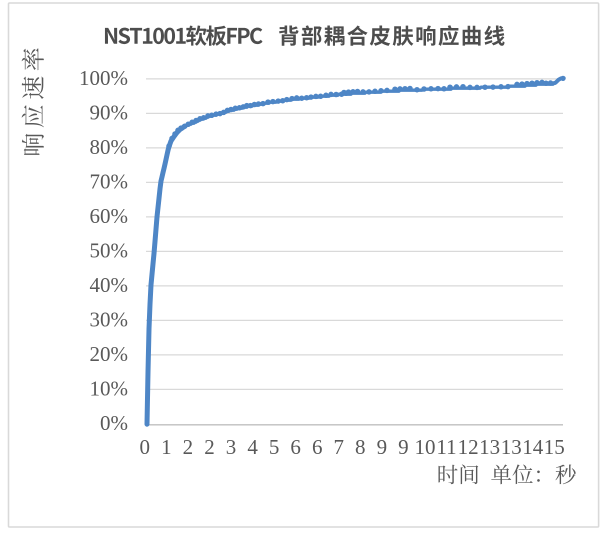 The width and height of the screenshot is (608, 537). Describe the element at coordinates (446, 447) in the screenshot. I see `svg-text: 11` at that location.